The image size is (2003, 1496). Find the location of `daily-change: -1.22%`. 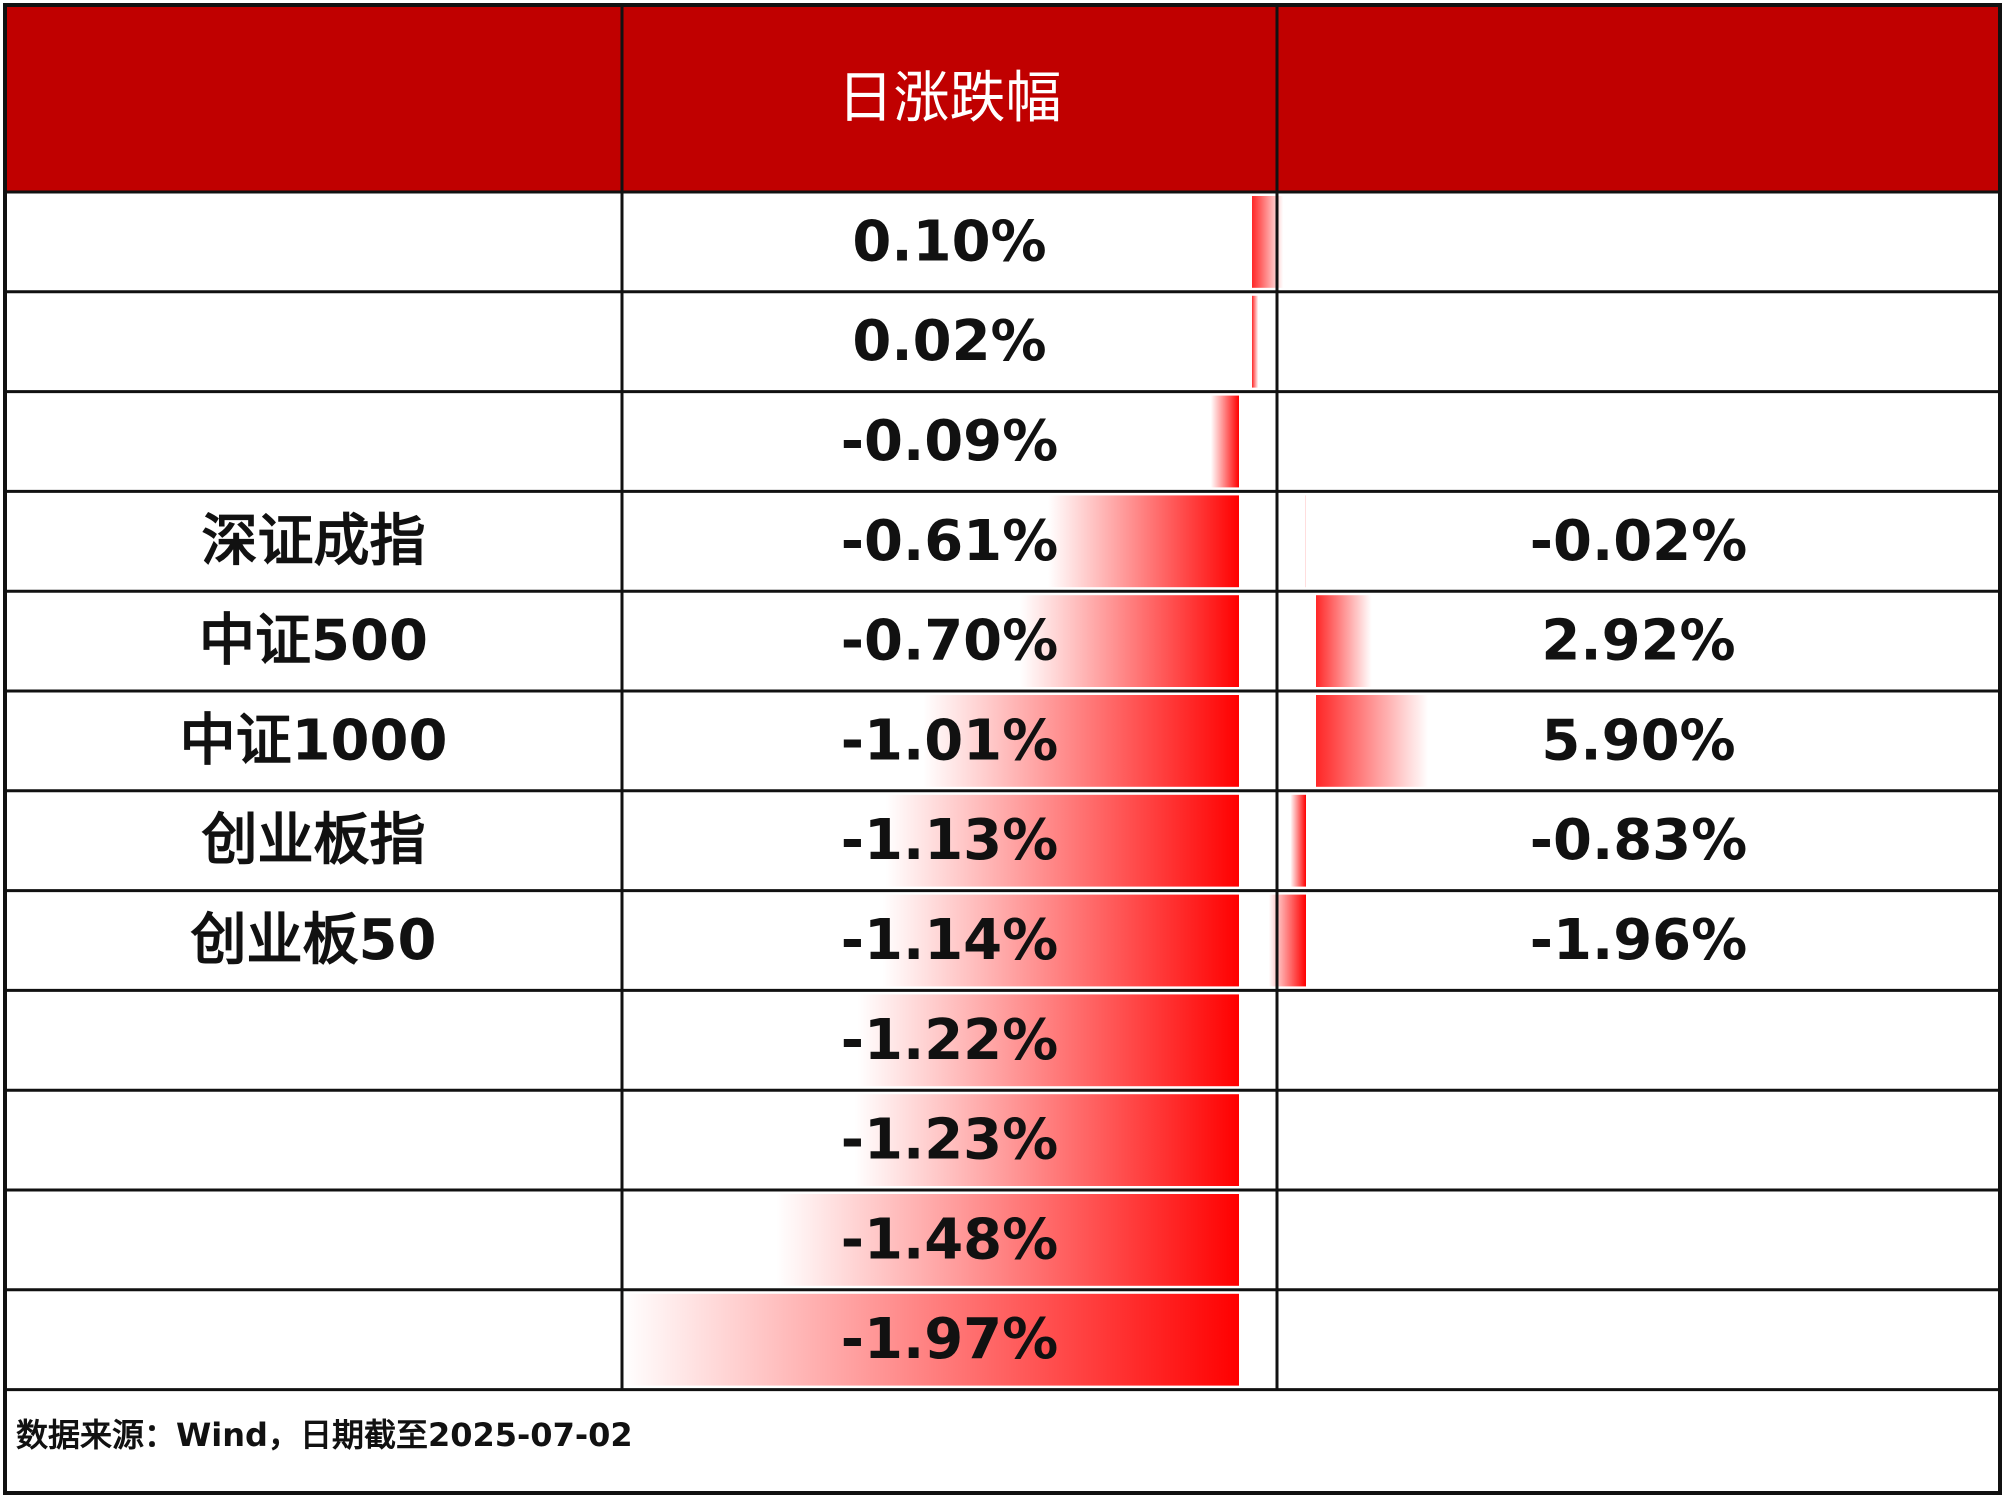

daily-change: -1.22% is located at coordinates (950, 1040).